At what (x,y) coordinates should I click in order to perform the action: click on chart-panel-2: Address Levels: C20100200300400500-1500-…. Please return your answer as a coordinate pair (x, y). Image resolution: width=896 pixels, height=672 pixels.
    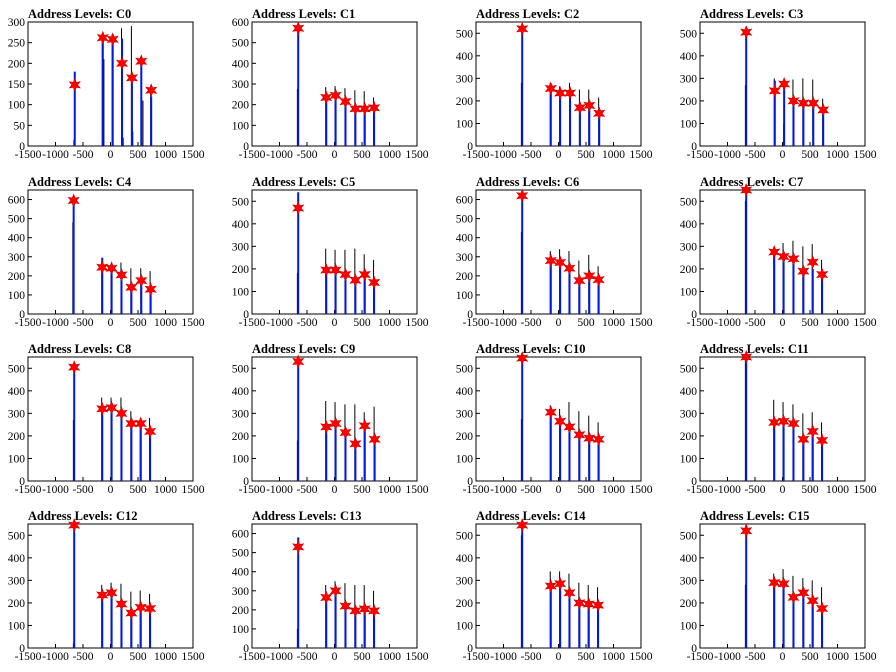
    Looking at the image, I should click on (554, 84).